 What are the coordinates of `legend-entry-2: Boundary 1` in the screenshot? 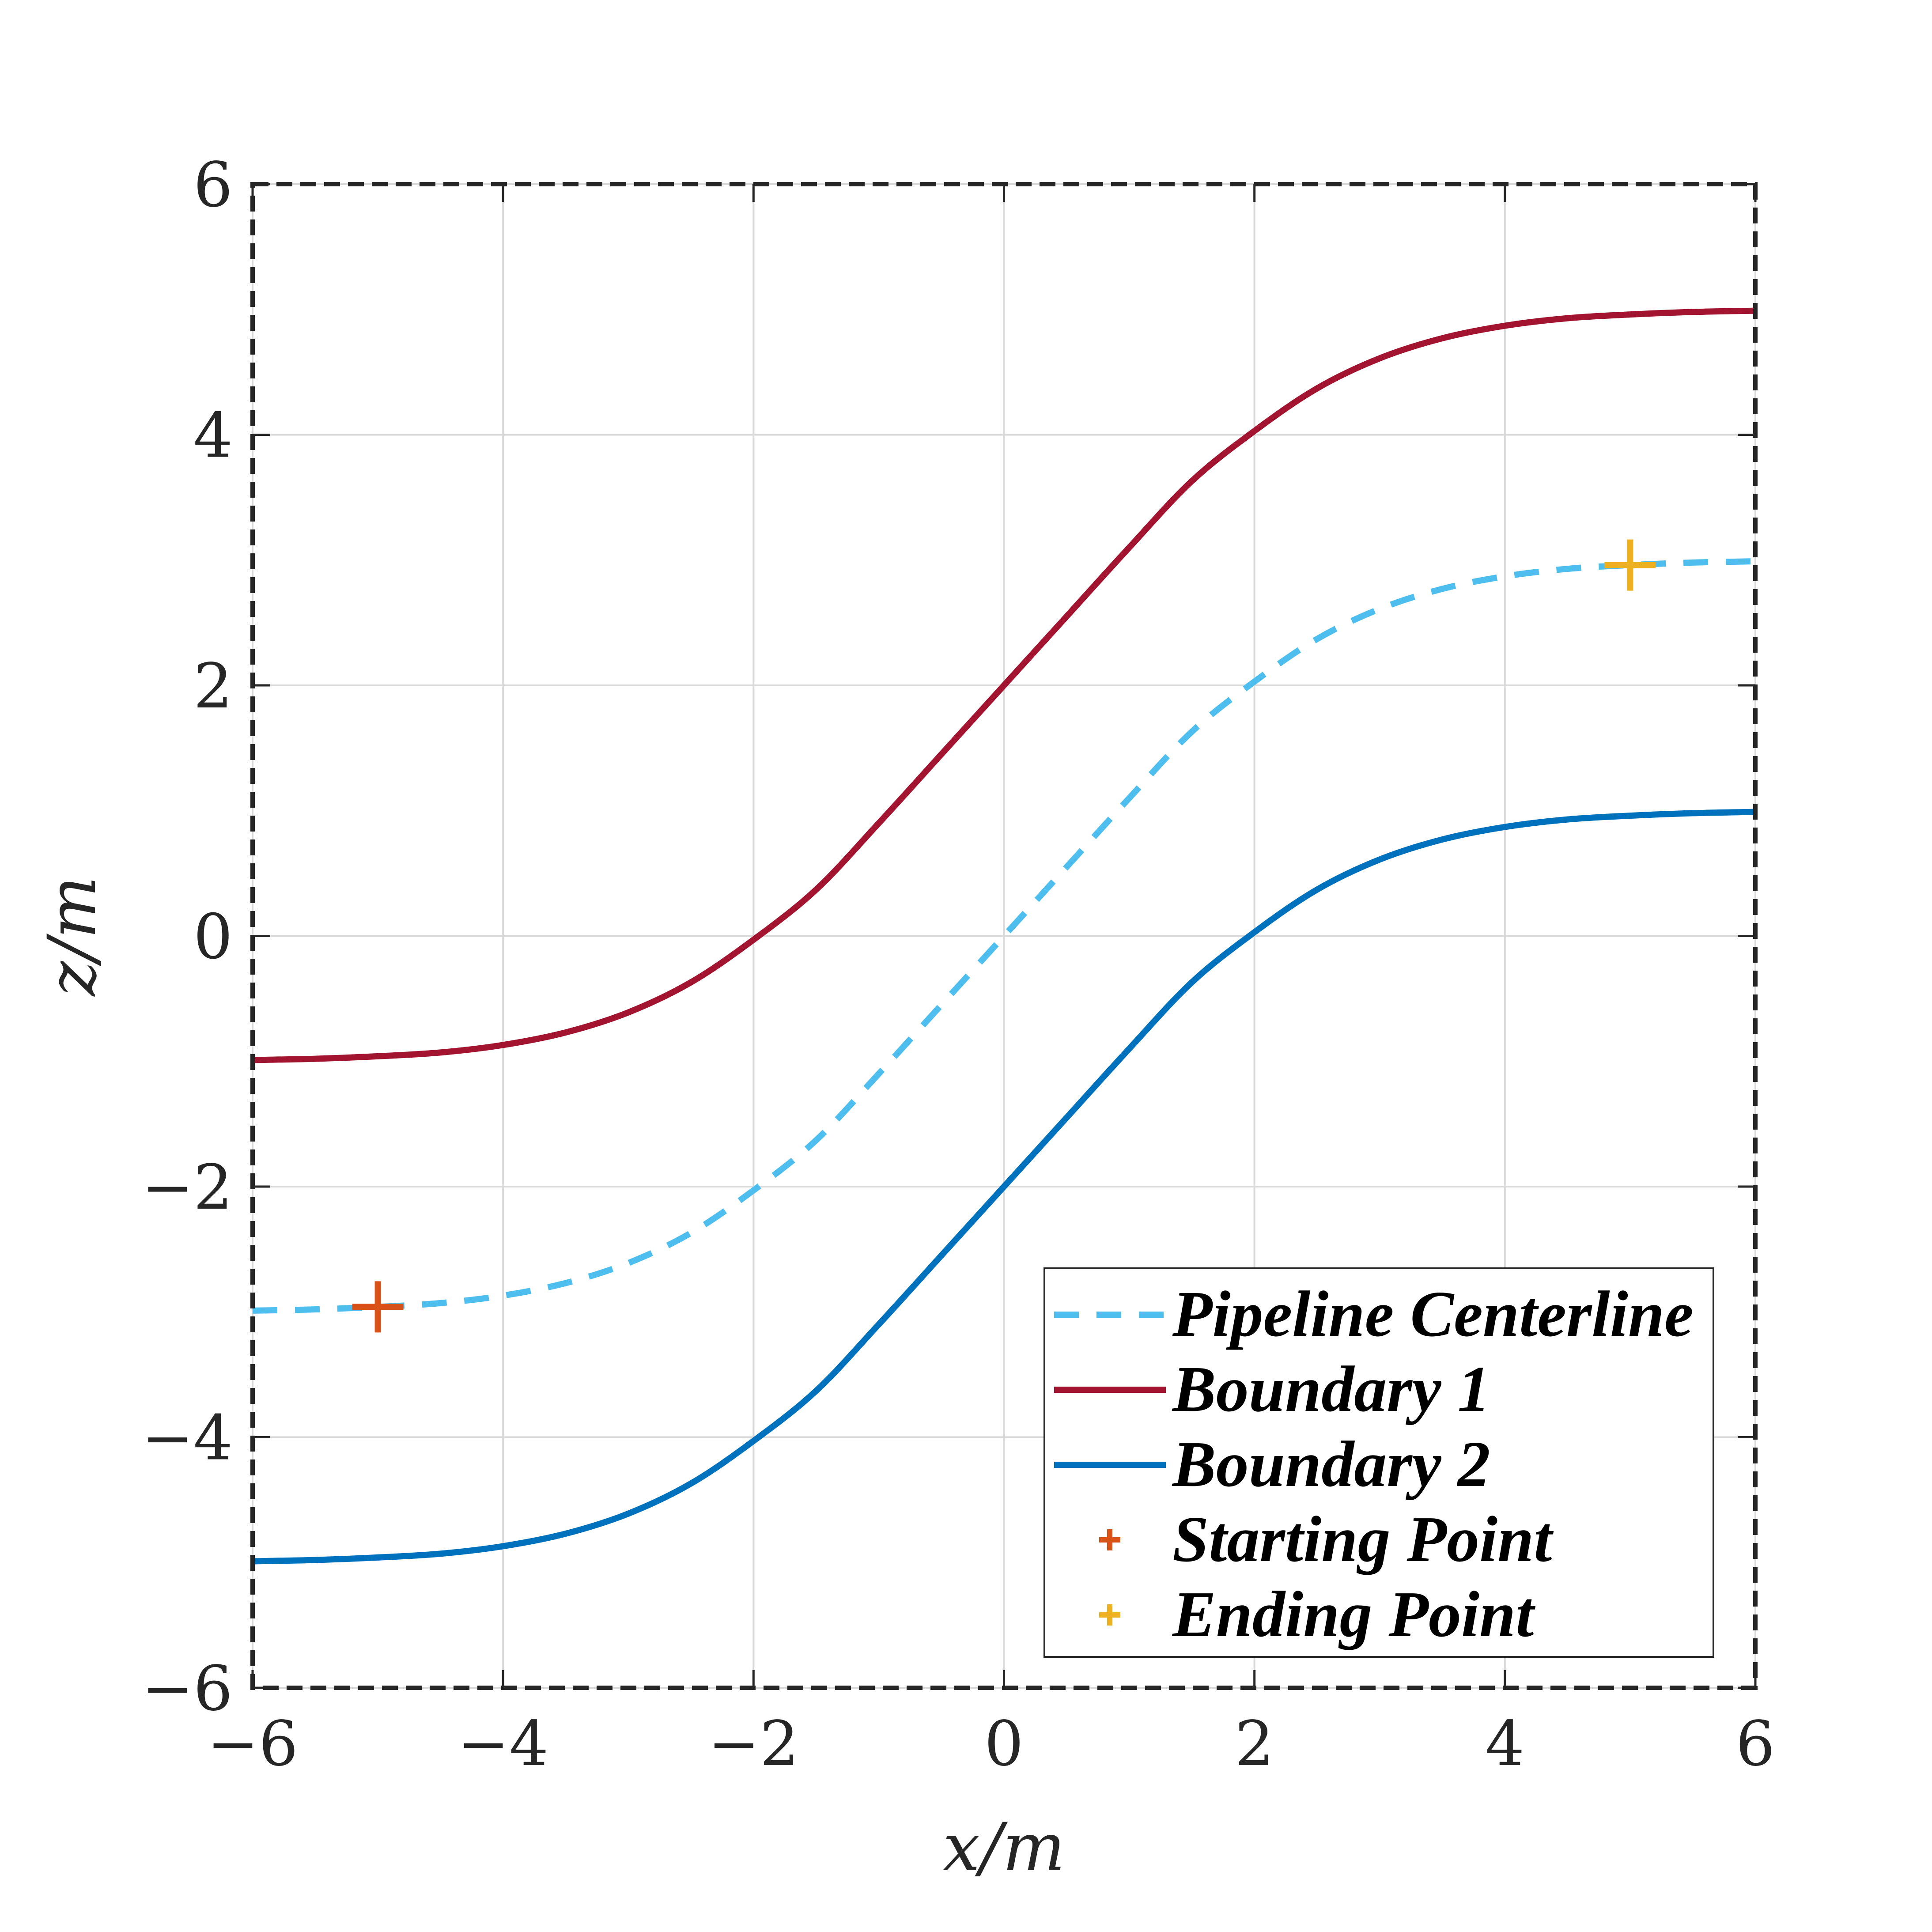 It's located at (1272, 1389).